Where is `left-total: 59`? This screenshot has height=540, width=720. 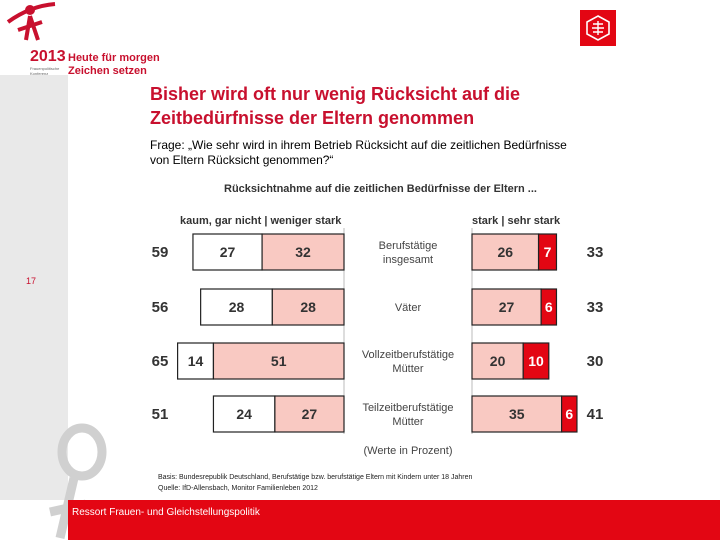 left-total: 59 is located at coordinates (160, 252).